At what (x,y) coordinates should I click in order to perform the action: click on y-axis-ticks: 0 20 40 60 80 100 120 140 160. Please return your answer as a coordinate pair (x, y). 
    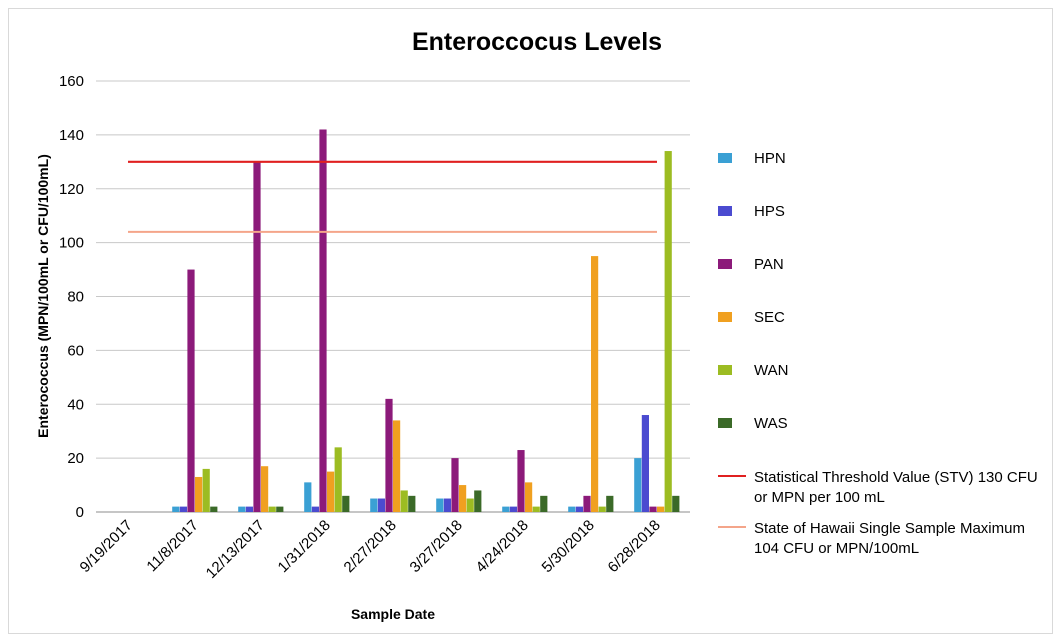
    Looking at the image, I should click on (71, 297).